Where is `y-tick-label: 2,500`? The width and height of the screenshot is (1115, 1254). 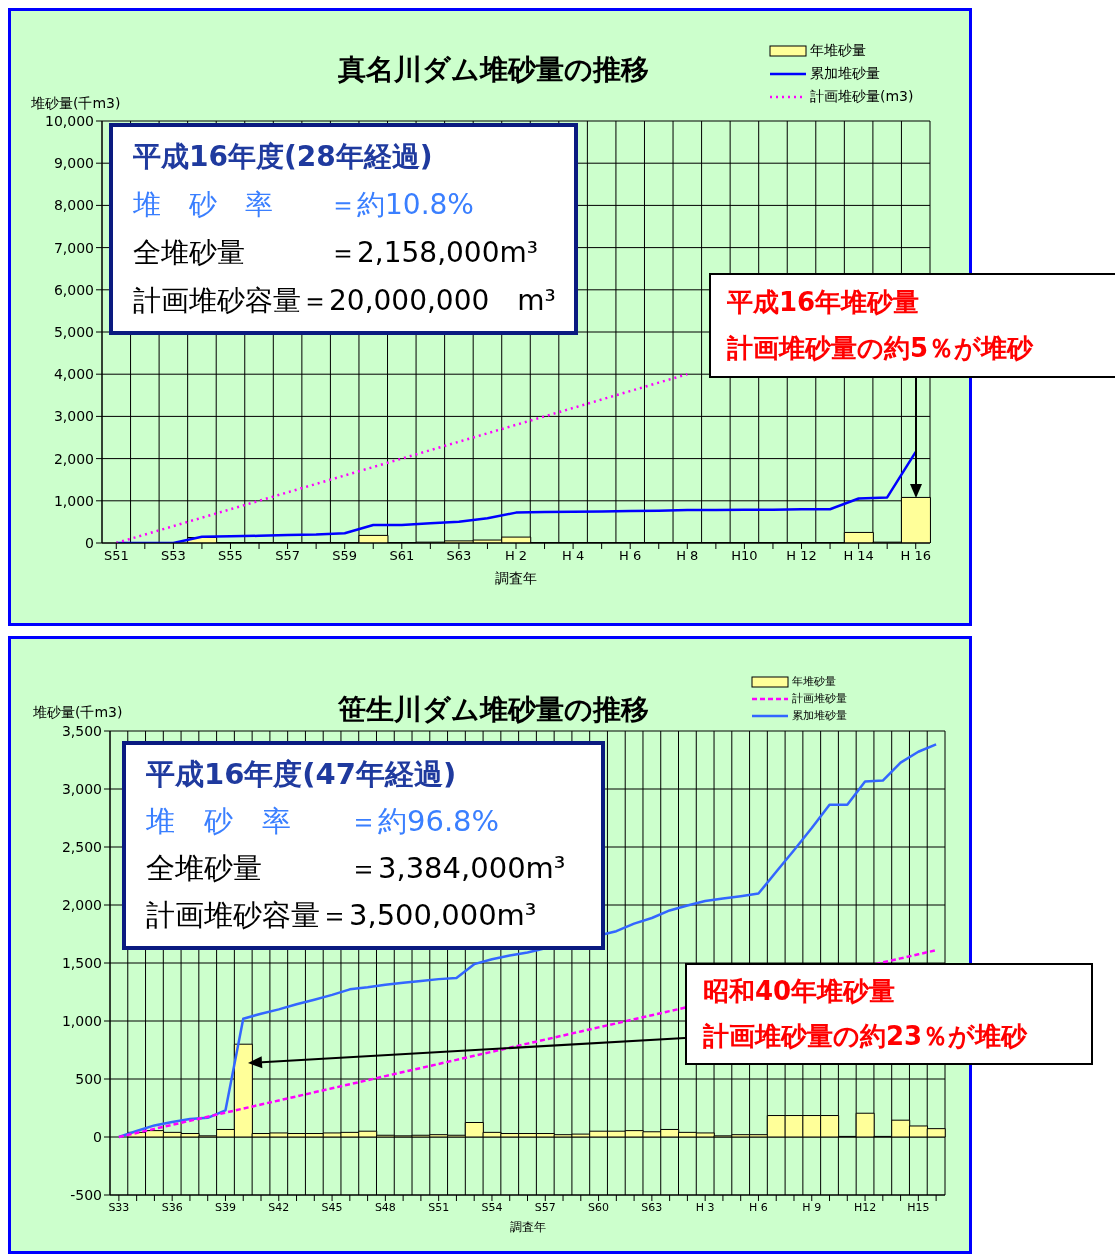 y-tick-label: 2,500 is located at coordinates (81, 846).